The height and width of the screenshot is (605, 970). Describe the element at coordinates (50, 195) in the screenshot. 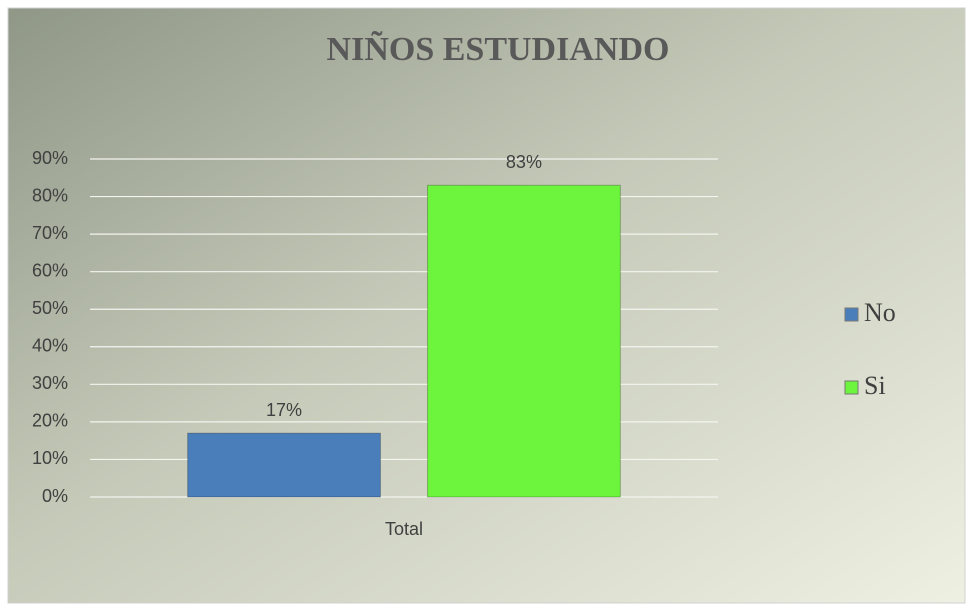

I see `y-tick-label: 80%` at that location.